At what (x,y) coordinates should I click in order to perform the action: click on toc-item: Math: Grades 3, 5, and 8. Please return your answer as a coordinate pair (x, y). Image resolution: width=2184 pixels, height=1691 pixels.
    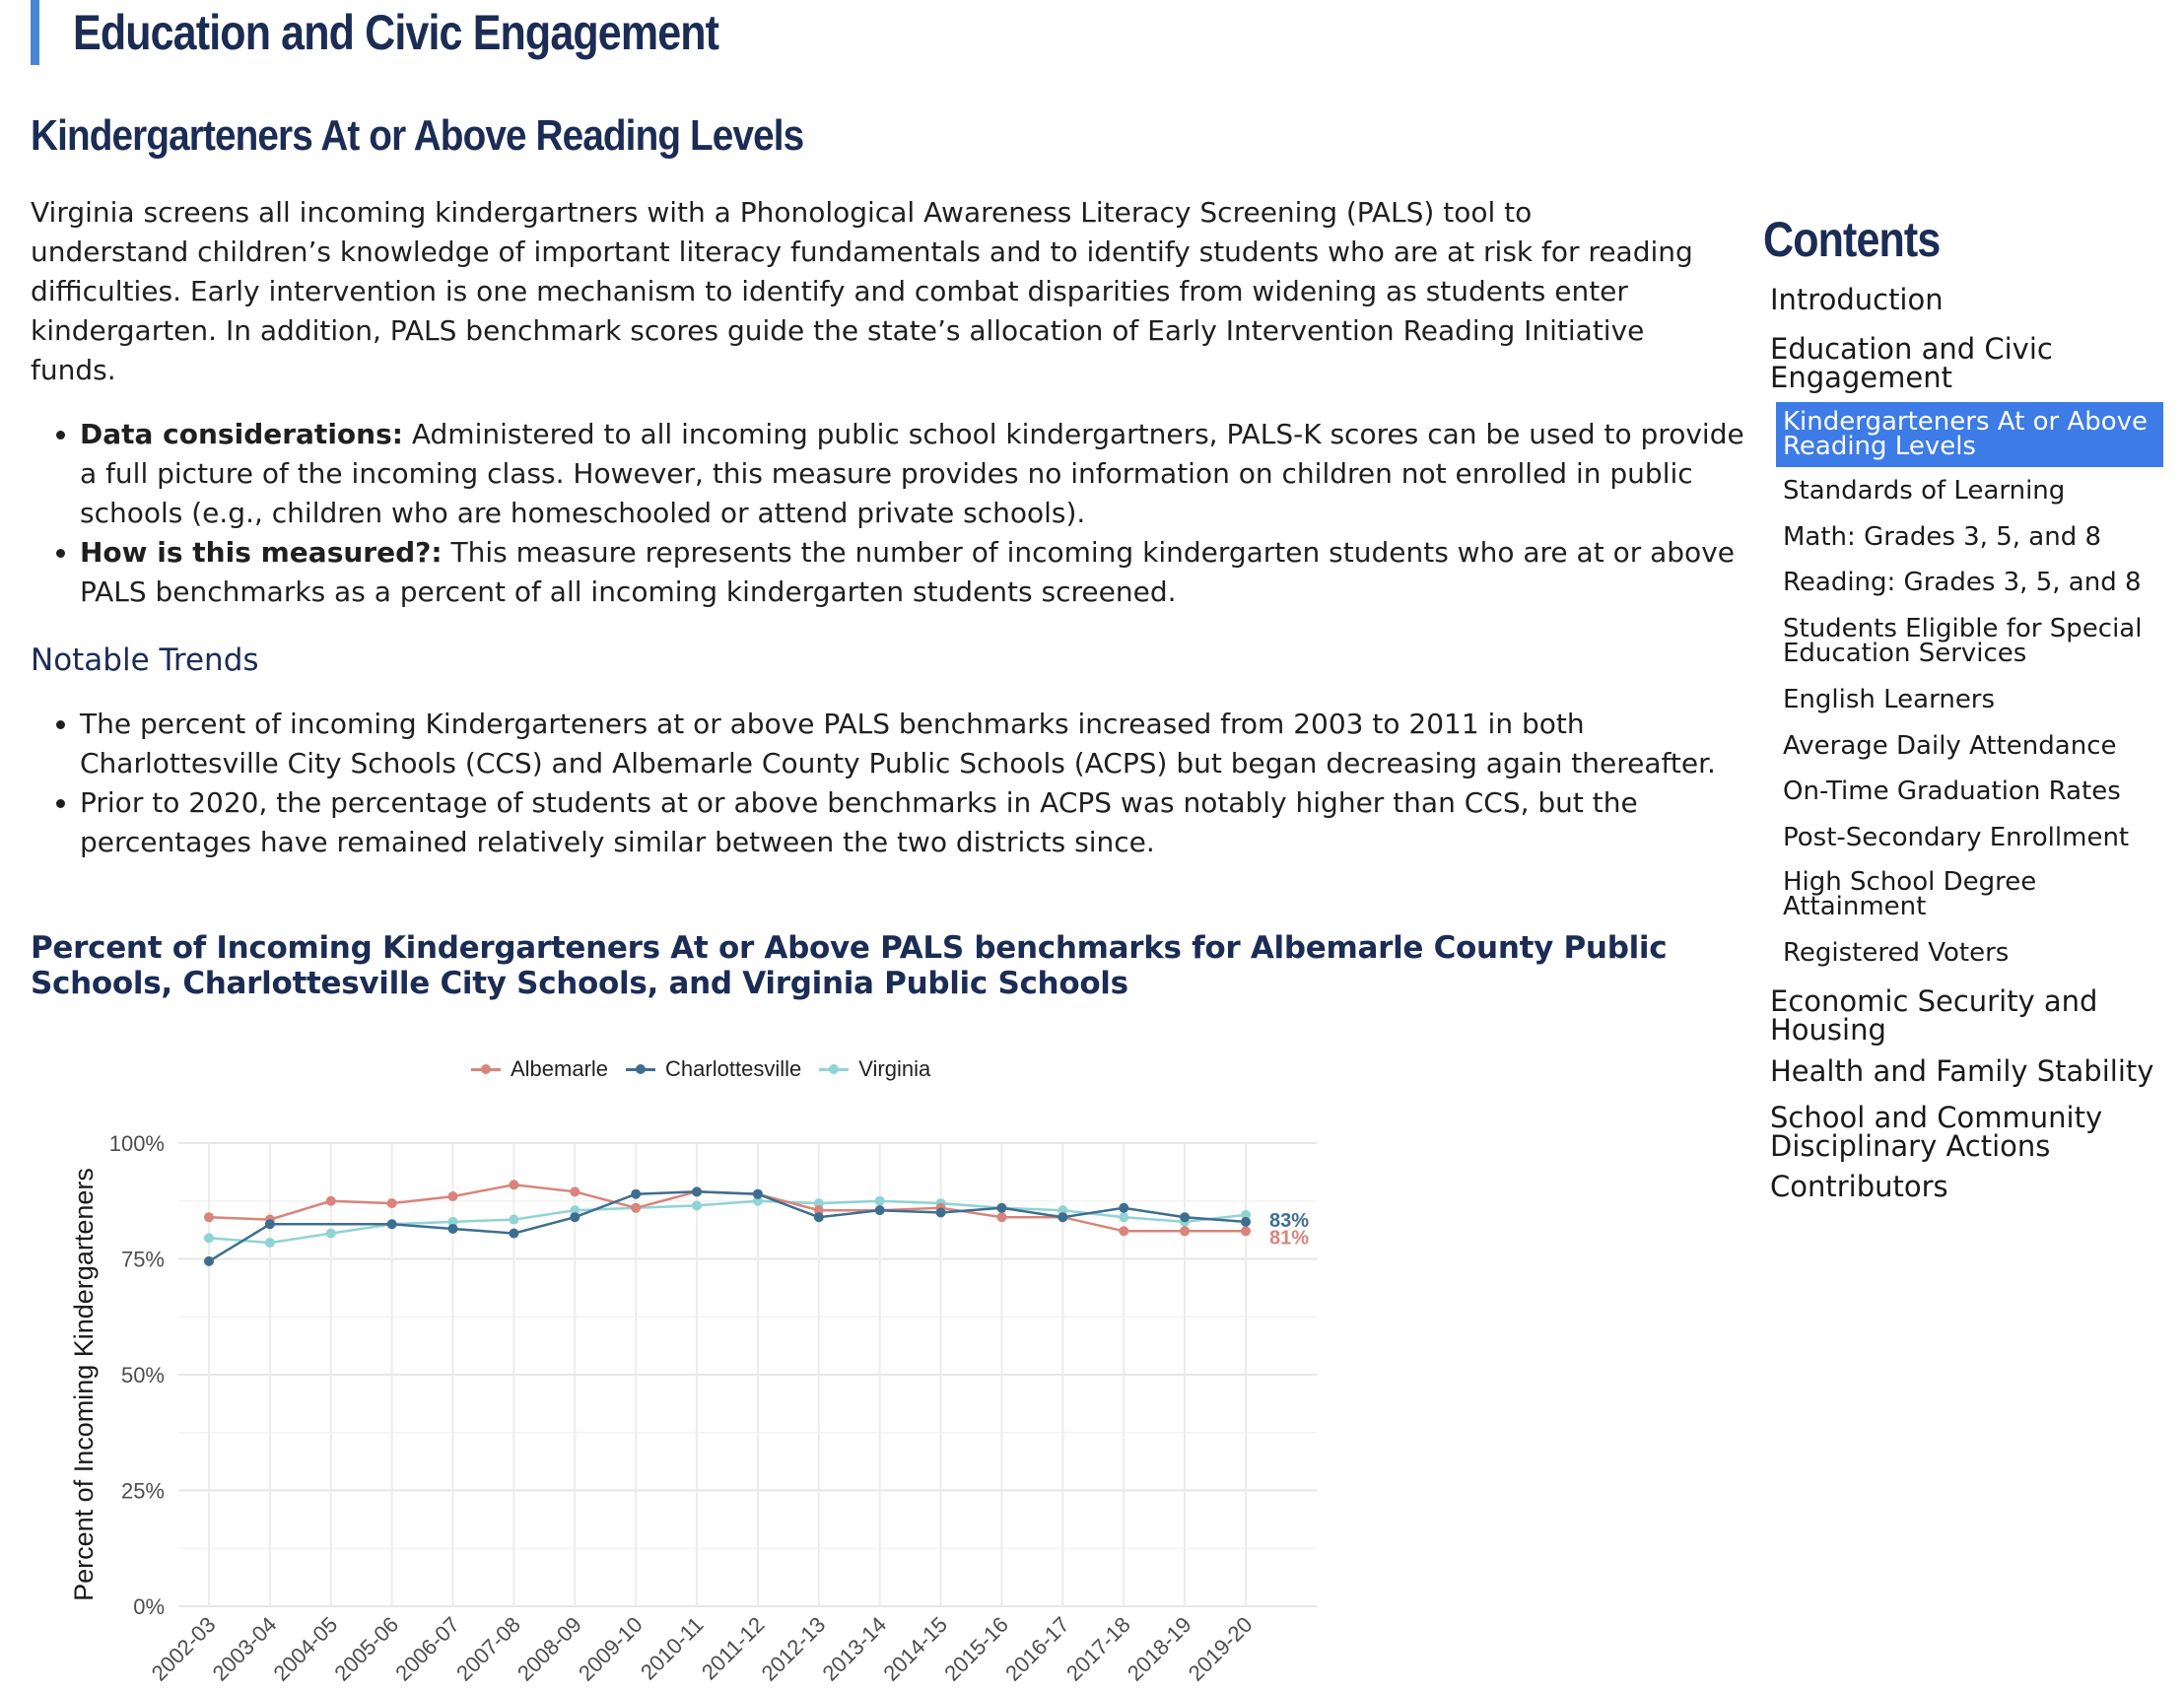
    Looking at the image, I should click on (1942, 537).